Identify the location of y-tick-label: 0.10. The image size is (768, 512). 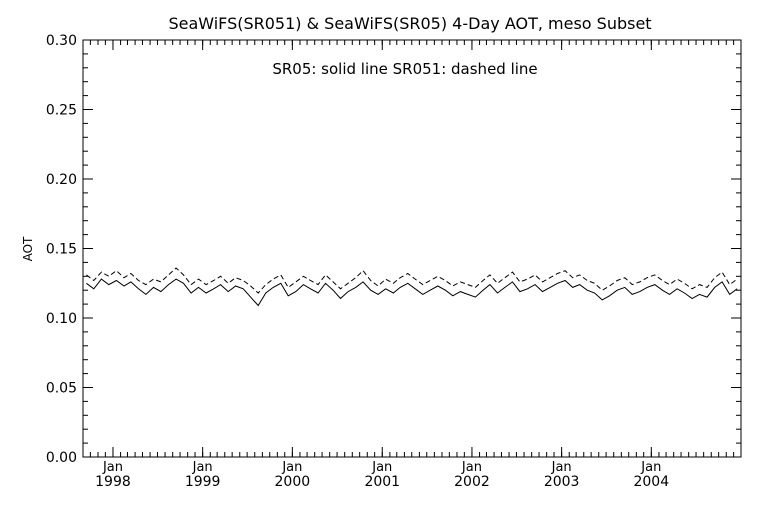
(61, 319).